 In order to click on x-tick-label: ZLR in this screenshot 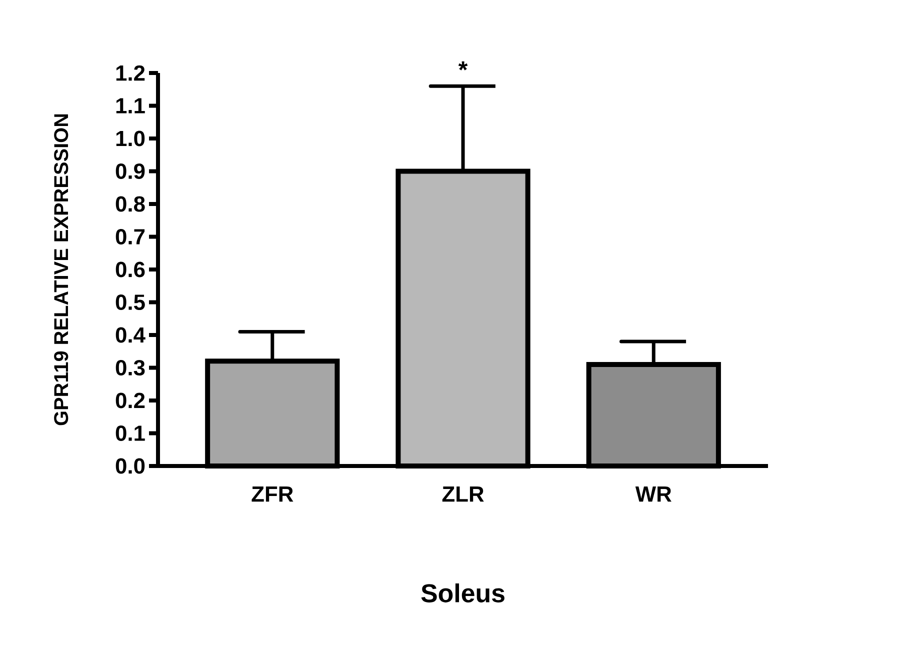, I will do `click(463, 494)`.